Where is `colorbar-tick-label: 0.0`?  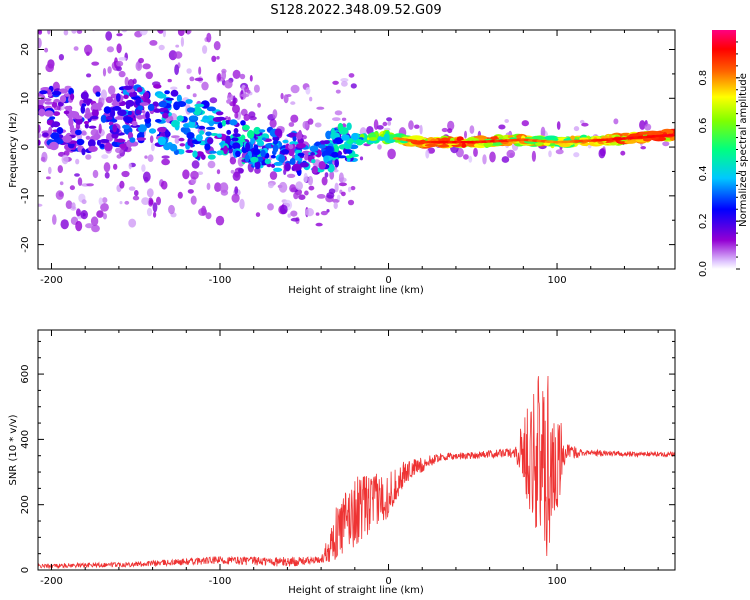
colorbar-tick-label: 0.0 is located at coordinates (703, 269).